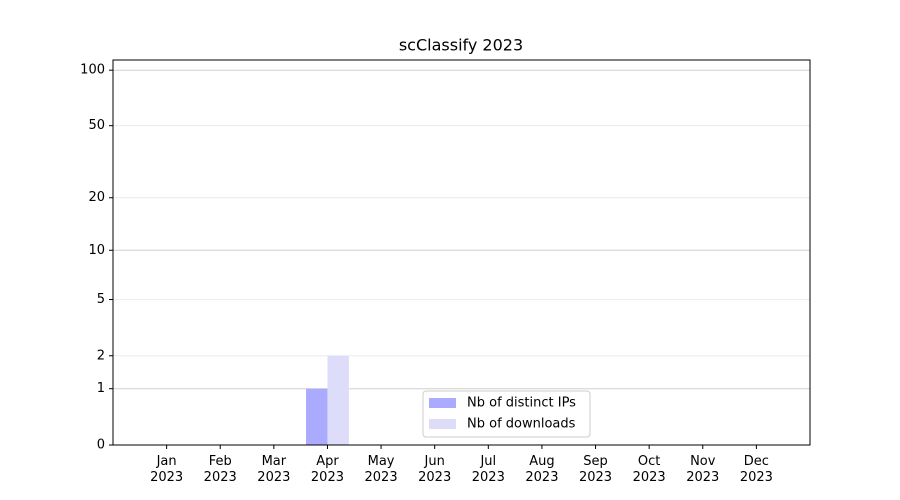 The height and width of the screenshot is (500, 900). I want to click on x-tick-label: May 2023, so click(381, 469).